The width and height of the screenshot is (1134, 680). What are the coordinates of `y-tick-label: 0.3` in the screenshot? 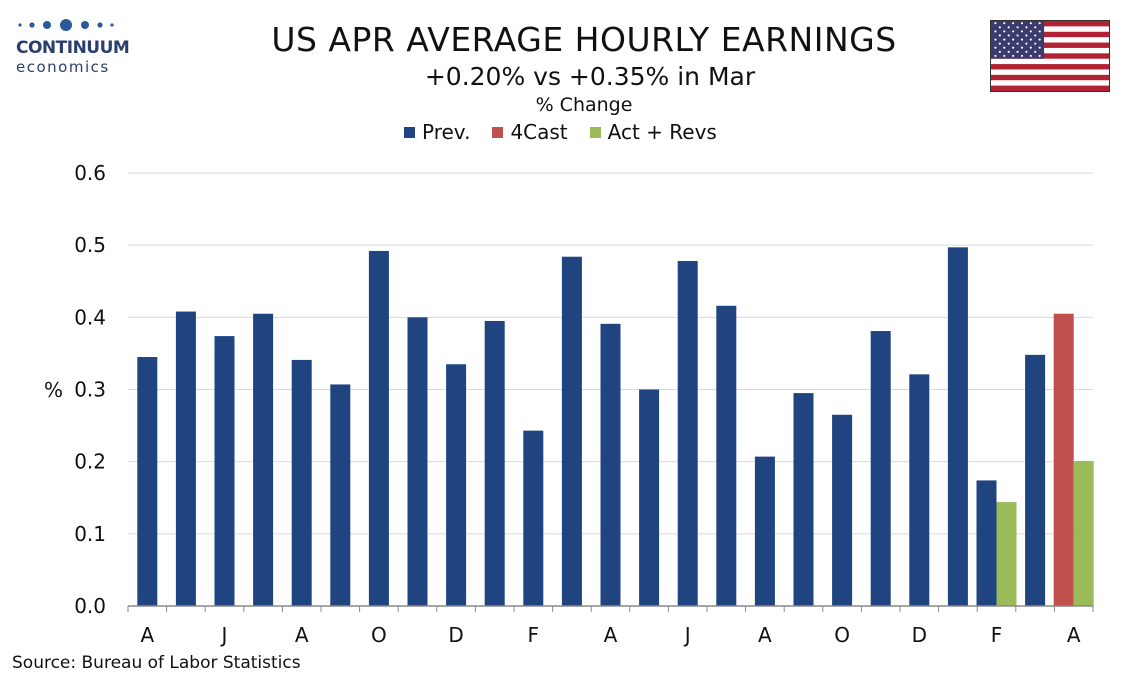 It's located at (90, 390).